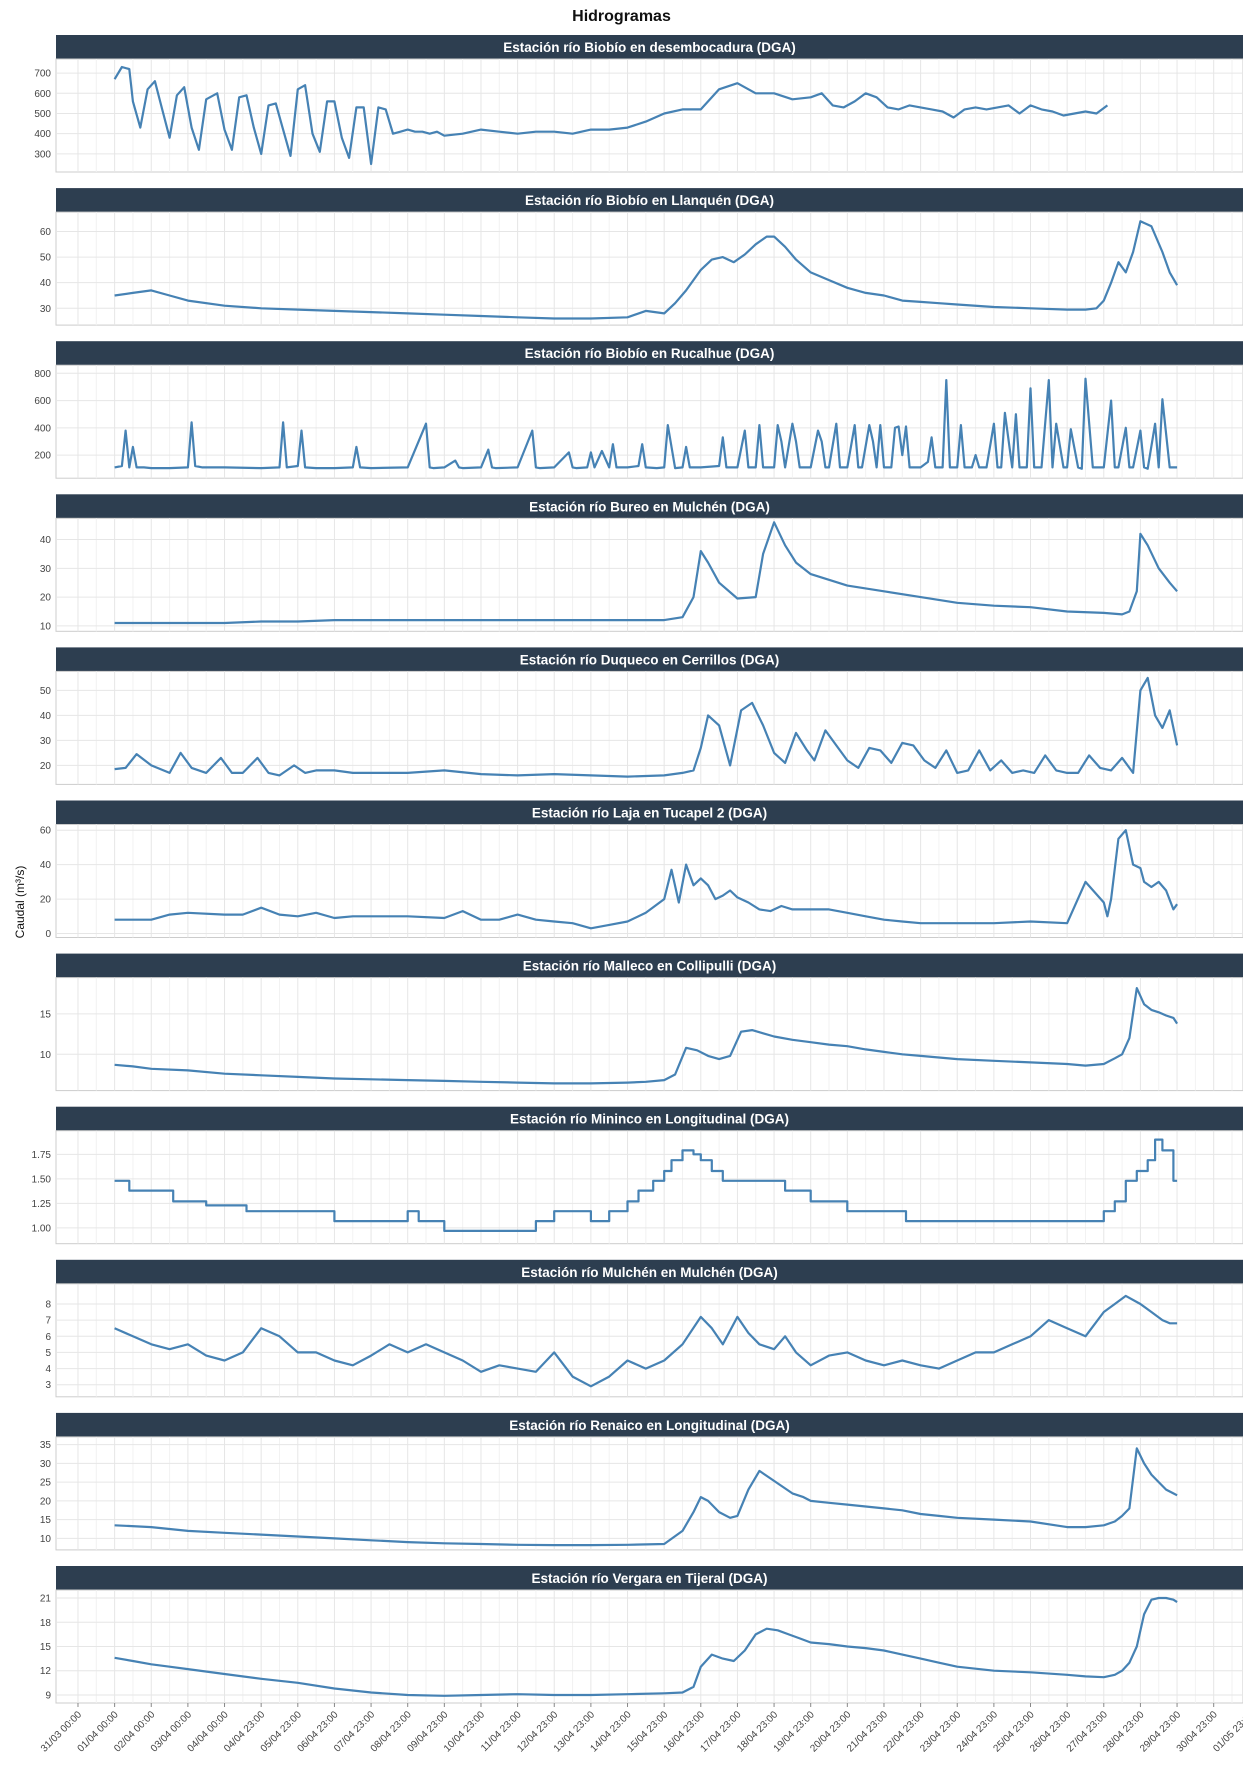 The image size is (1243, 1768). I want to click on y-tick-label: 0, so click(48, 934).